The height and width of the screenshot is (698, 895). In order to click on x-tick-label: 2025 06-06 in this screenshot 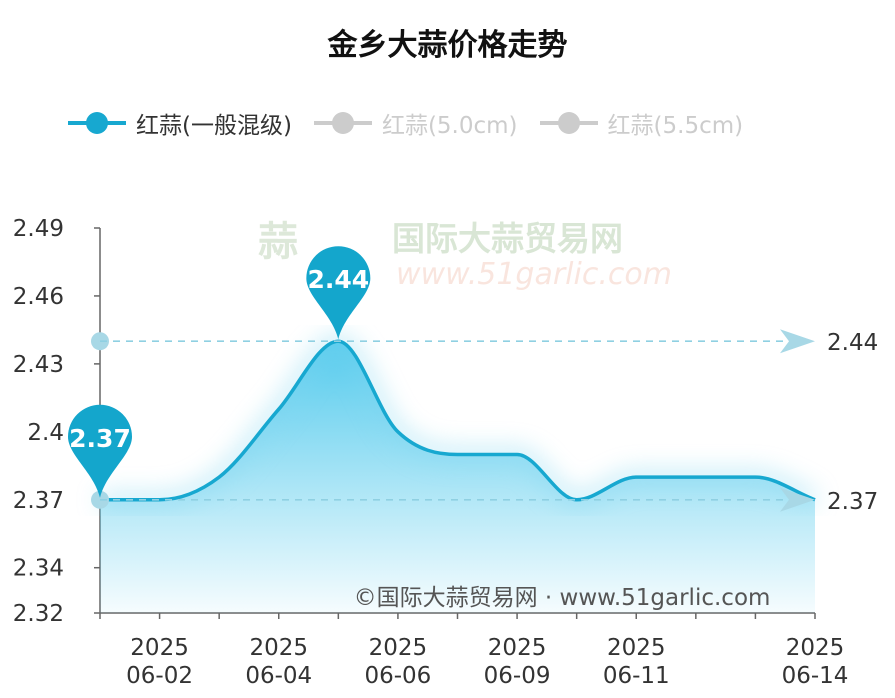, I will do `click(397, 662)`.